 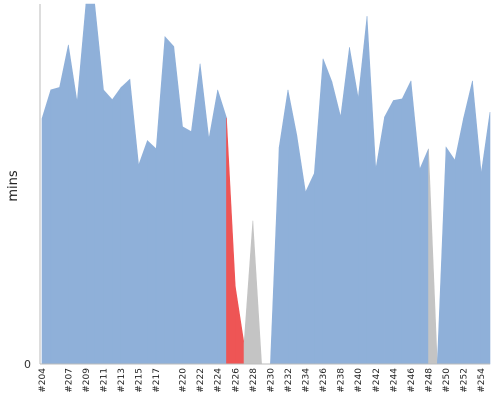 What do you see at coordinates (122, 380) in the screenshot?
I see `x-tick-label: #213` at bounding box center [122, 380].